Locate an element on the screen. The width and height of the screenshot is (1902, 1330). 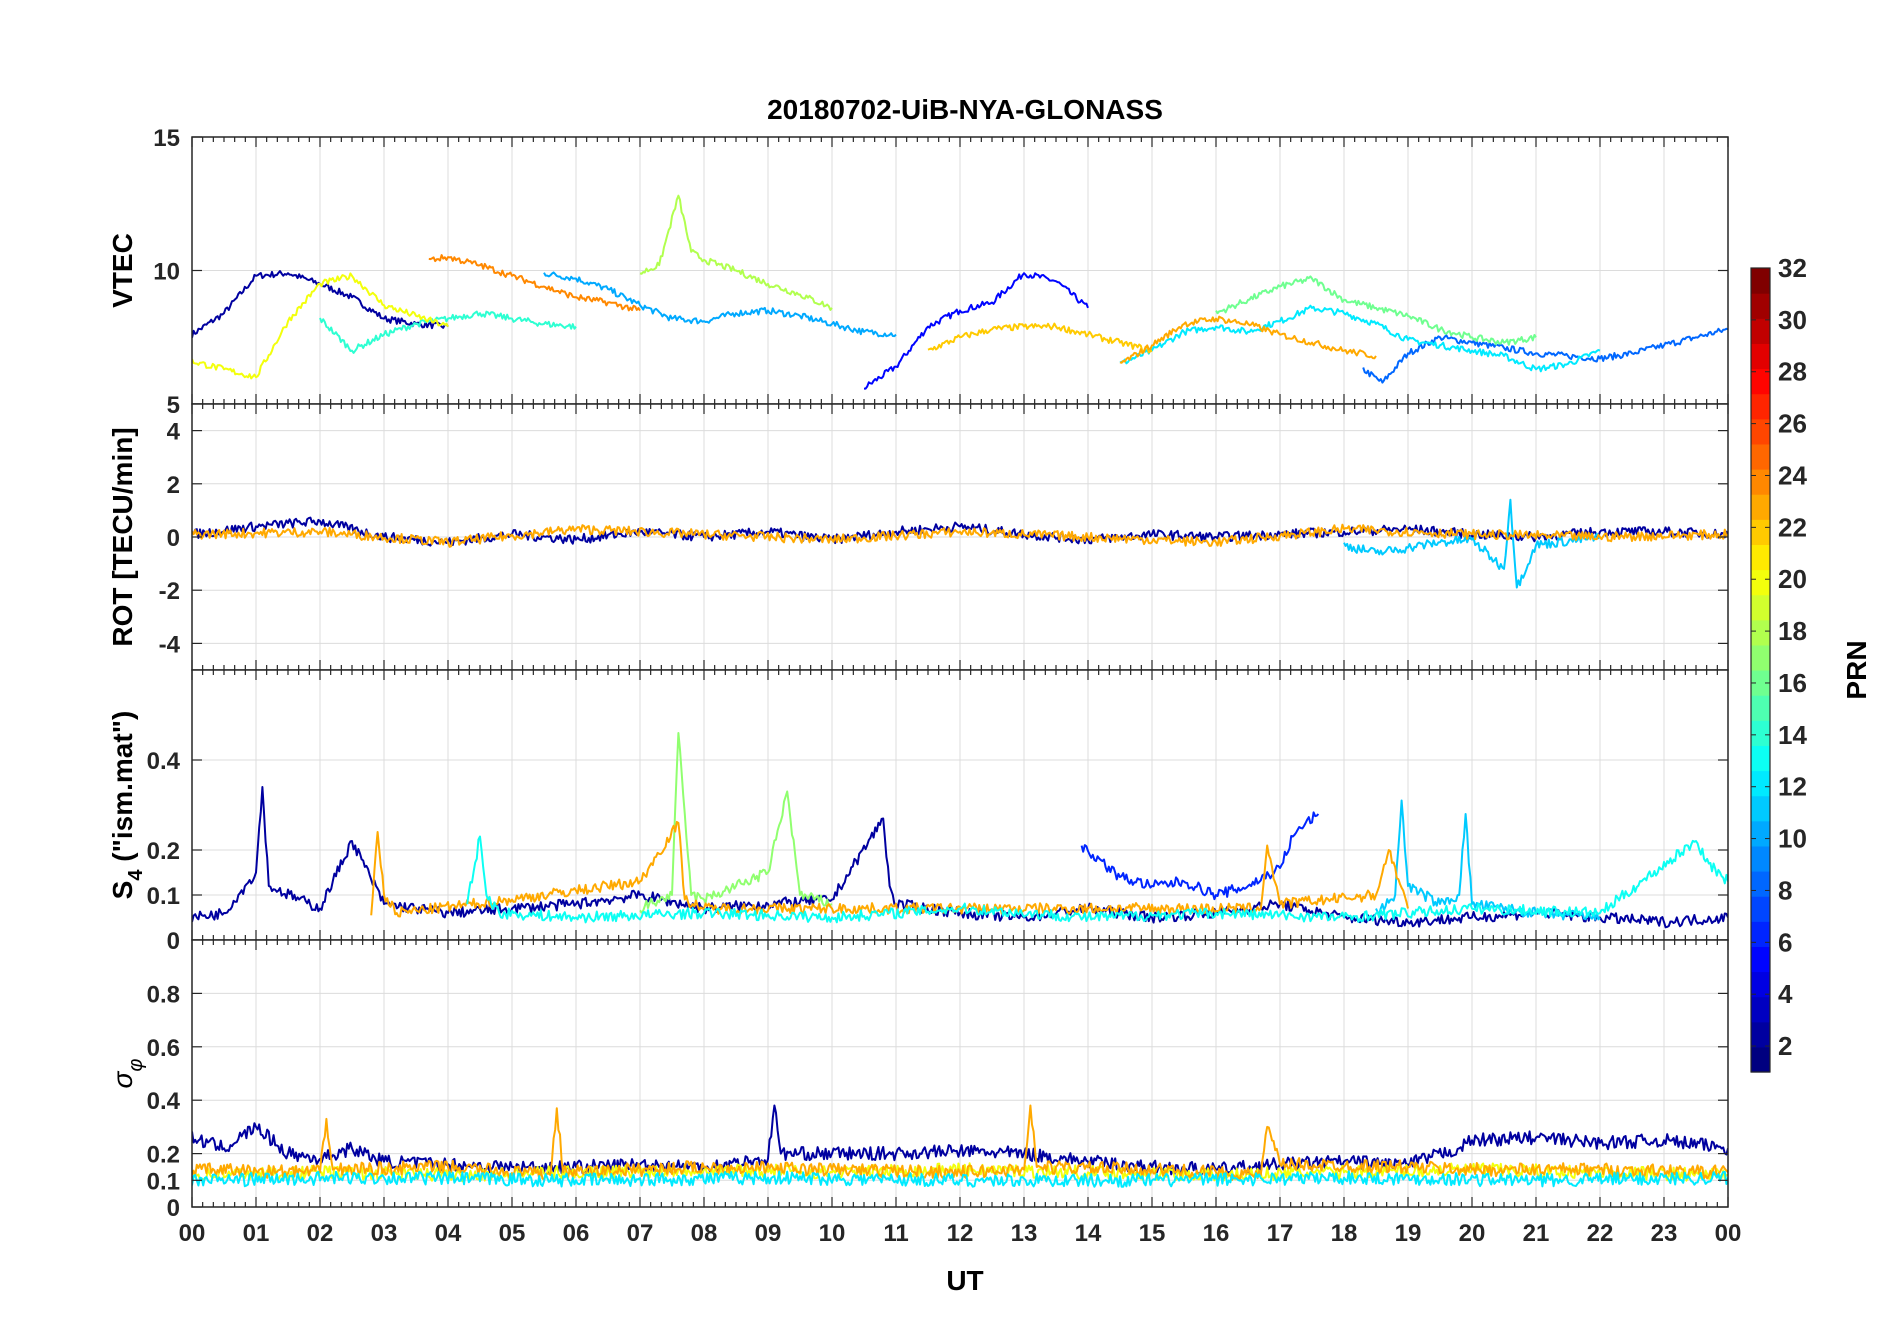
y-axis-label: S4 ("ism.mat") is located at coordinates (127, 805).